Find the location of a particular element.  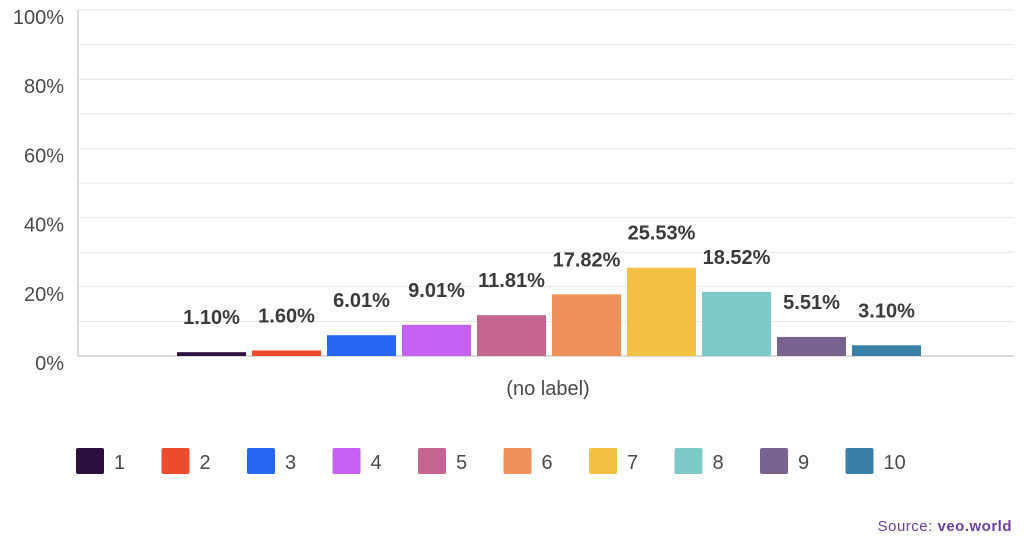

legend-label-2: 2 is located at coordinates (205, 463).